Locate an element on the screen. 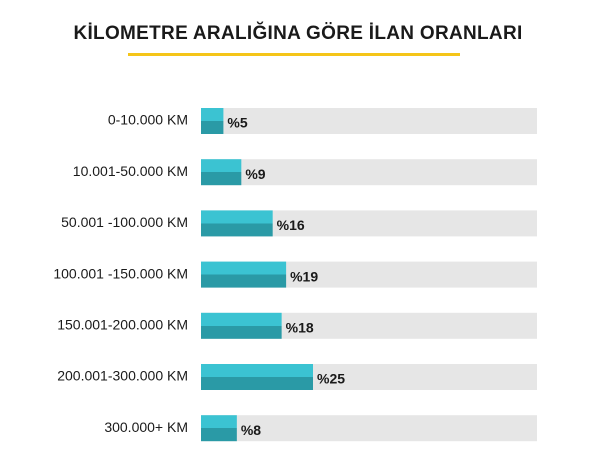 The width and height of the screenshot is (604, 476). value-label: %5 is located at coordinates (237, 123).